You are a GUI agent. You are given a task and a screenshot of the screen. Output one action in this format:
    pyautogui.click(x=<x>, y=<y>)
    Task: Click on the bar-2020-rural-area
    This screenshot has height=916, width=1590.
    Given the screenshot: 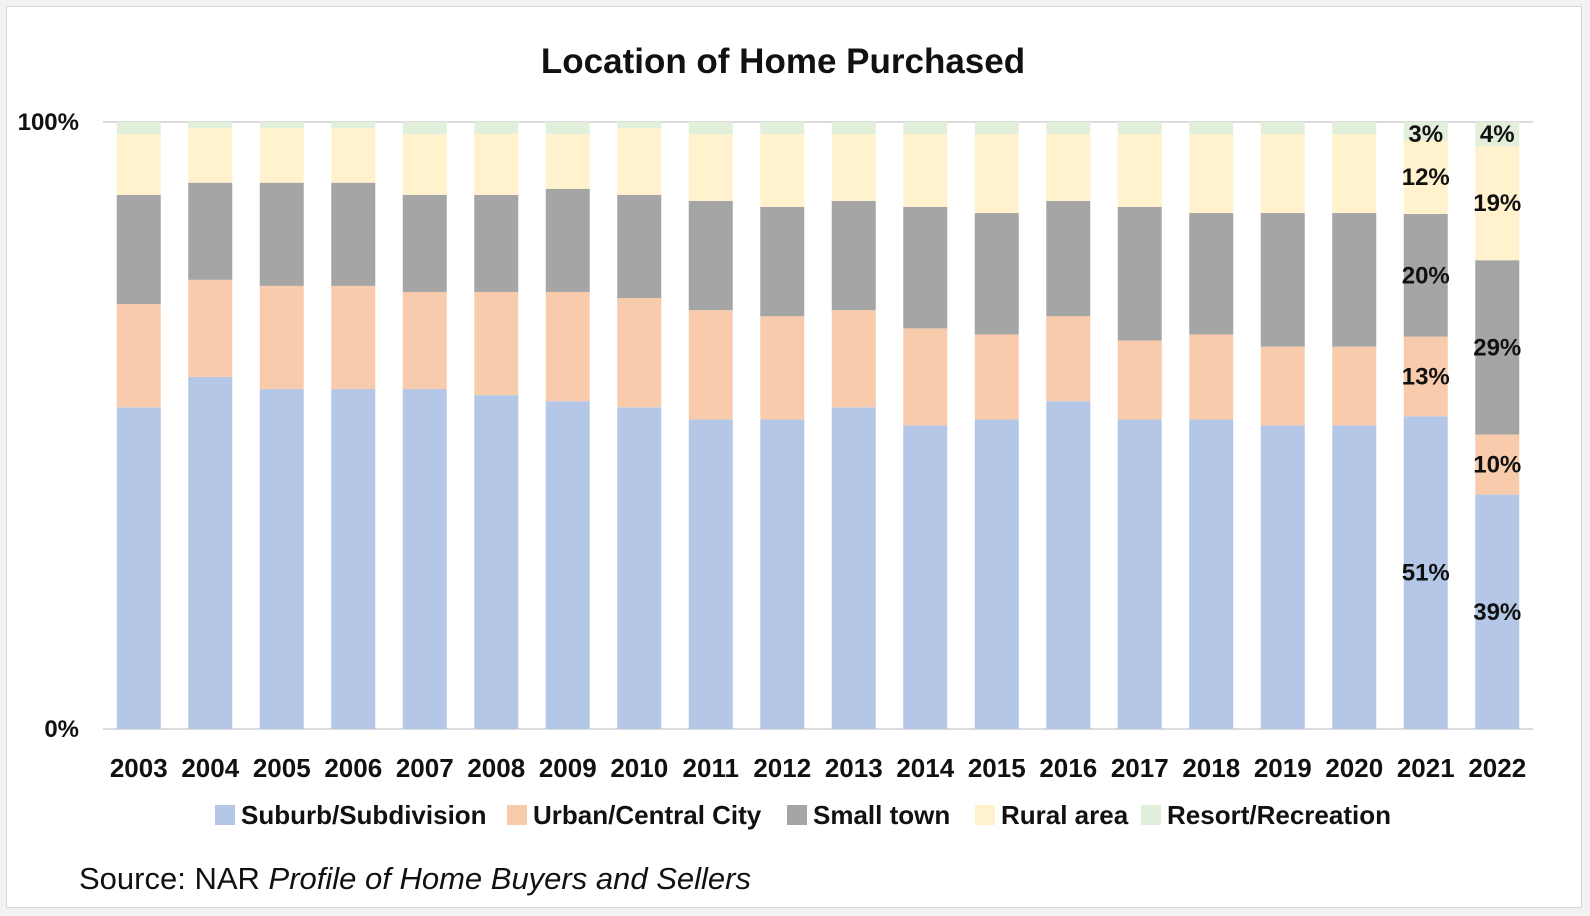 What is the action you would take?
    pyautogui.click(x=1354, y=174)
    